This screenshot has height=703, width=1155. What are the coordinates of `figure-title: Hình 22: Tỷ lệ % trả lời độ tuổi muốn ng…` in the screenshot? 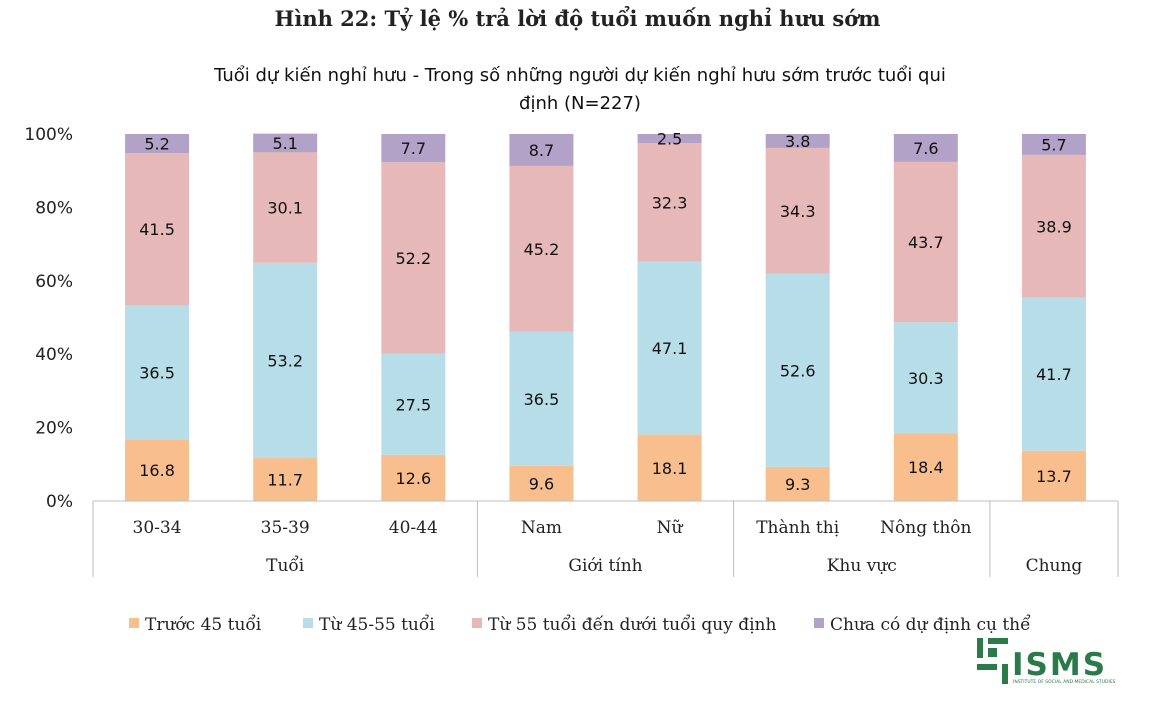 It's located at (577, 18).